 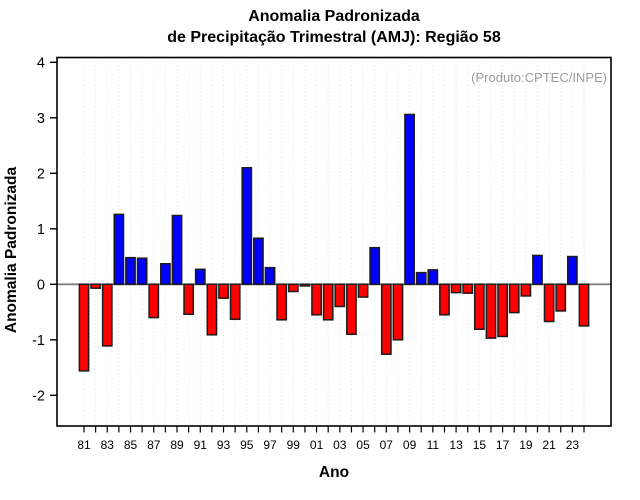 What do you see at coordinates (386, 319) in the screenshot?
I see `bar-2007` at bounding box center [386, 319].